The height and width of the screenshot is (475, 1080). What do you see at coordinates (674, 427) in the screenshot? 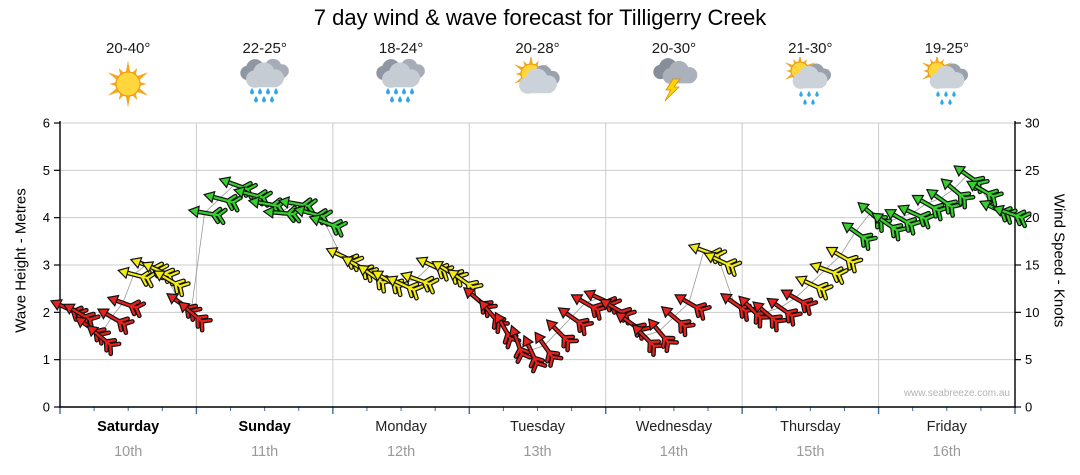
I see `day-name: Wednesday` at bounding box center [674, 427].